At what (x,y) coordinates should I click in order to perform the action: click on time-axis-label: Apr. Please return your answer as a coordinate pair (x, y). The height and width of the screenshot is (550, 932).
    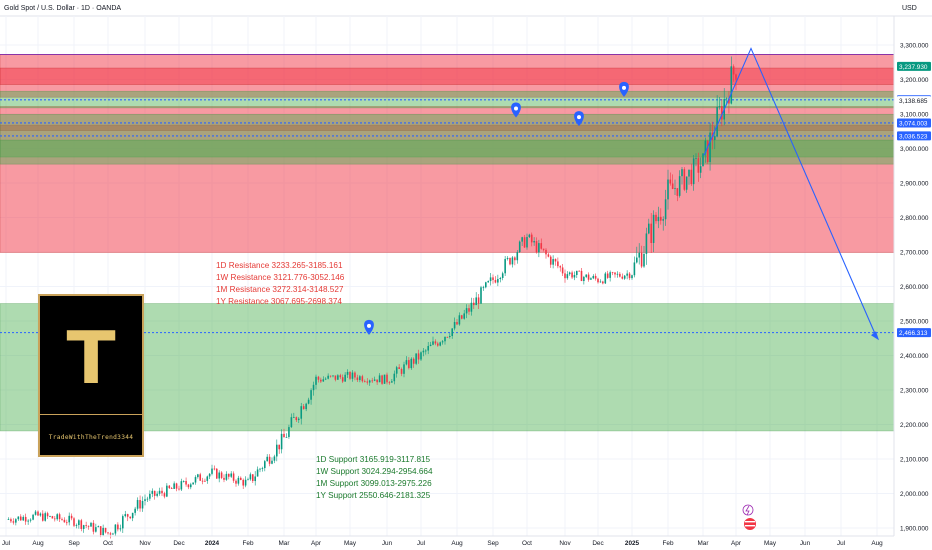
    Looking at the image, I should click on (736, 543).